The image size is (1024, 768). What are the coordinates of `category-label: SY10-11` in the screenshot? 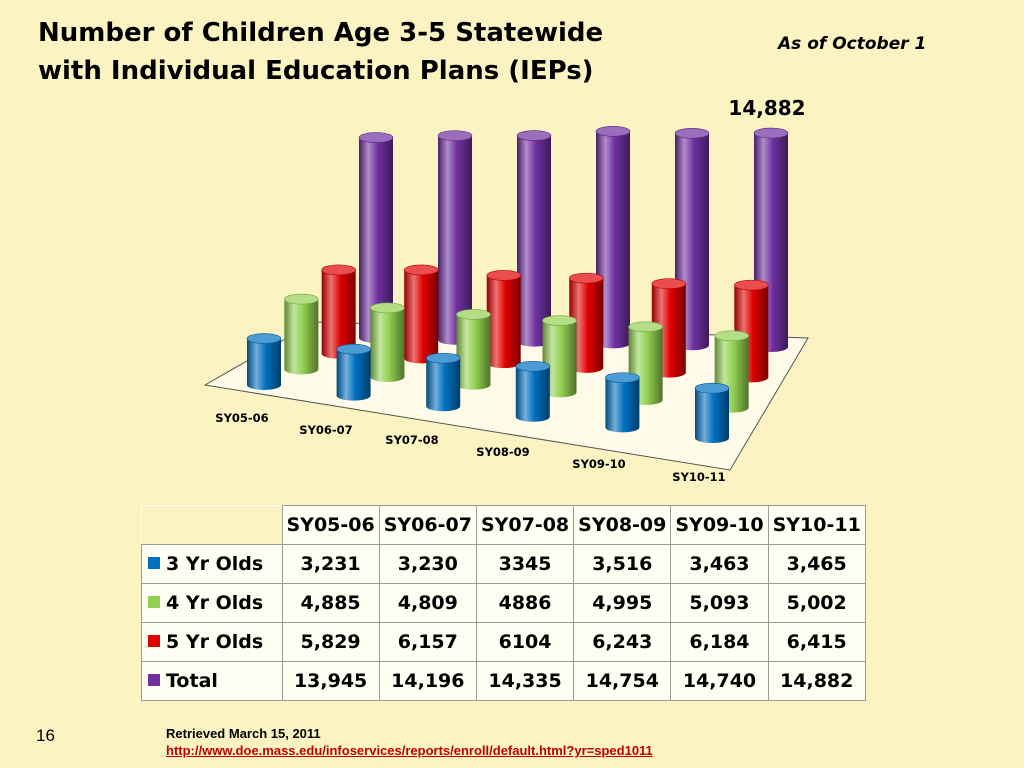 It's located at (698, 477).